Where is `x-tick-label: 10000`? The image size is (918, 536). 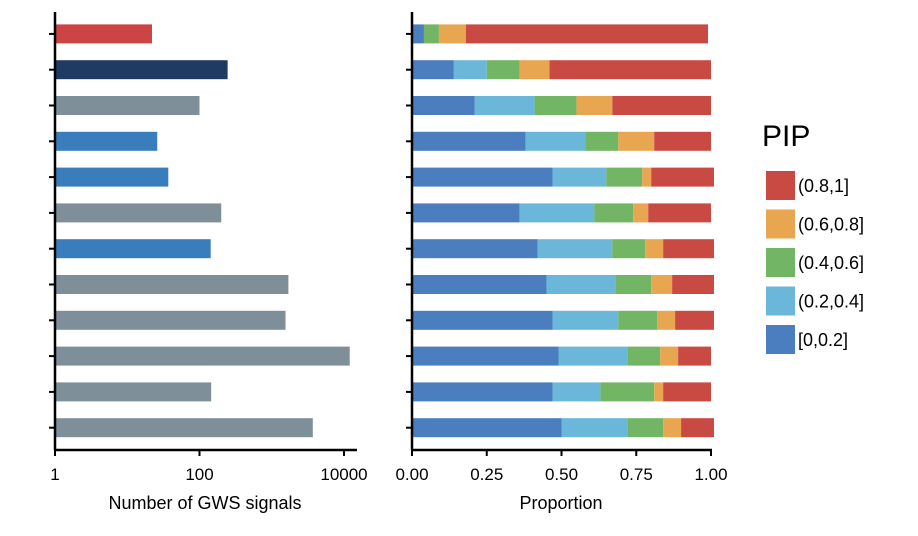 x-tick-label: 10000 is located at coordinates (343, 474).